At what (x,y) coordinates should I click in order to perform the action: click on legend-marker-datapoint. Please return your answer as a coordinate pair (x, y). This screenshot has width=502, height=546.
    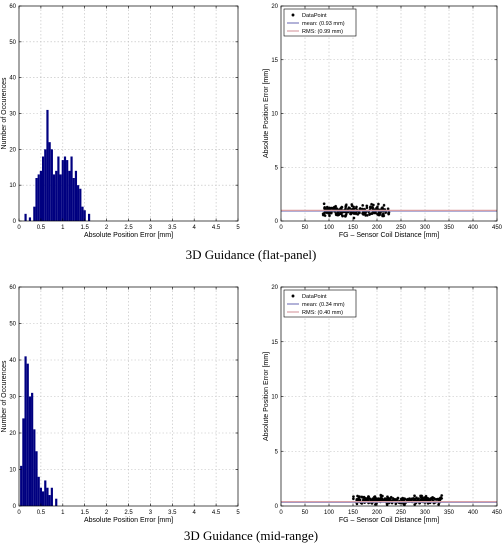
    Looking at the image, I should click on (293, 296).